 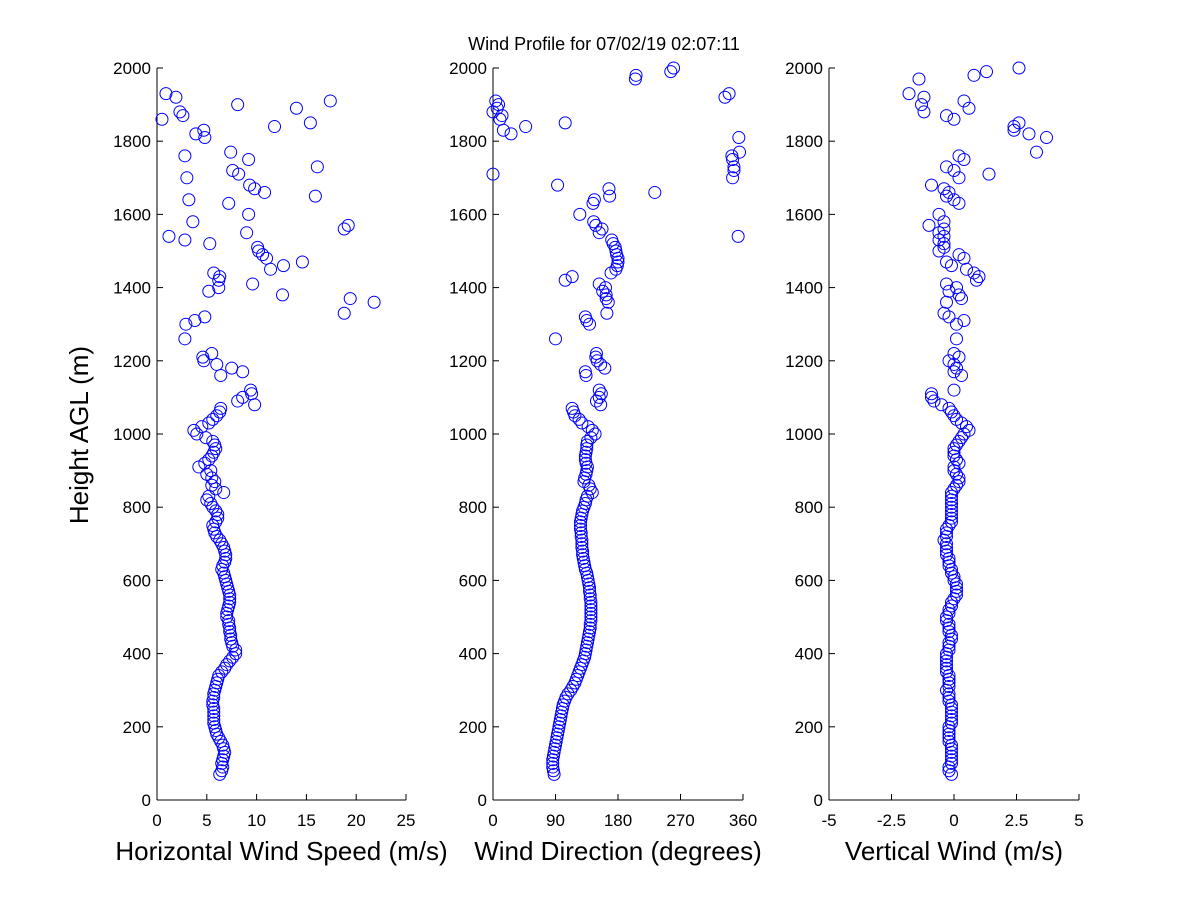 I want to click on y-tick-label: 1400, so click(x=804, y=288).